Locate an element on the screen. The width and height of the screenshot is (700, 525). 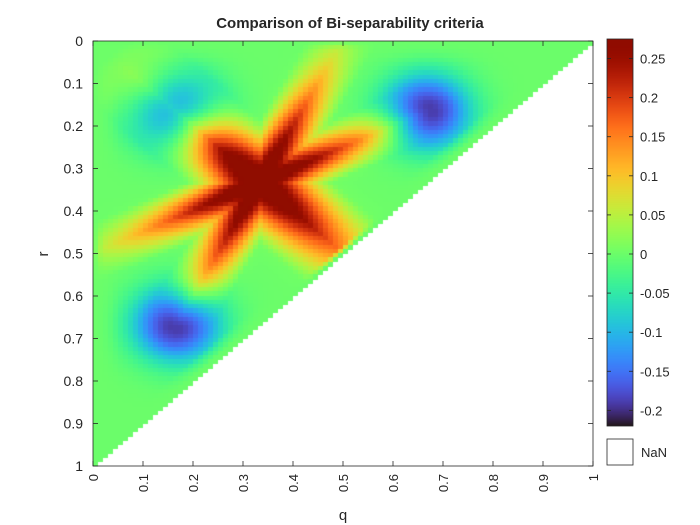
x-tick-label: 0.6 is located at coordinates (393, 483).